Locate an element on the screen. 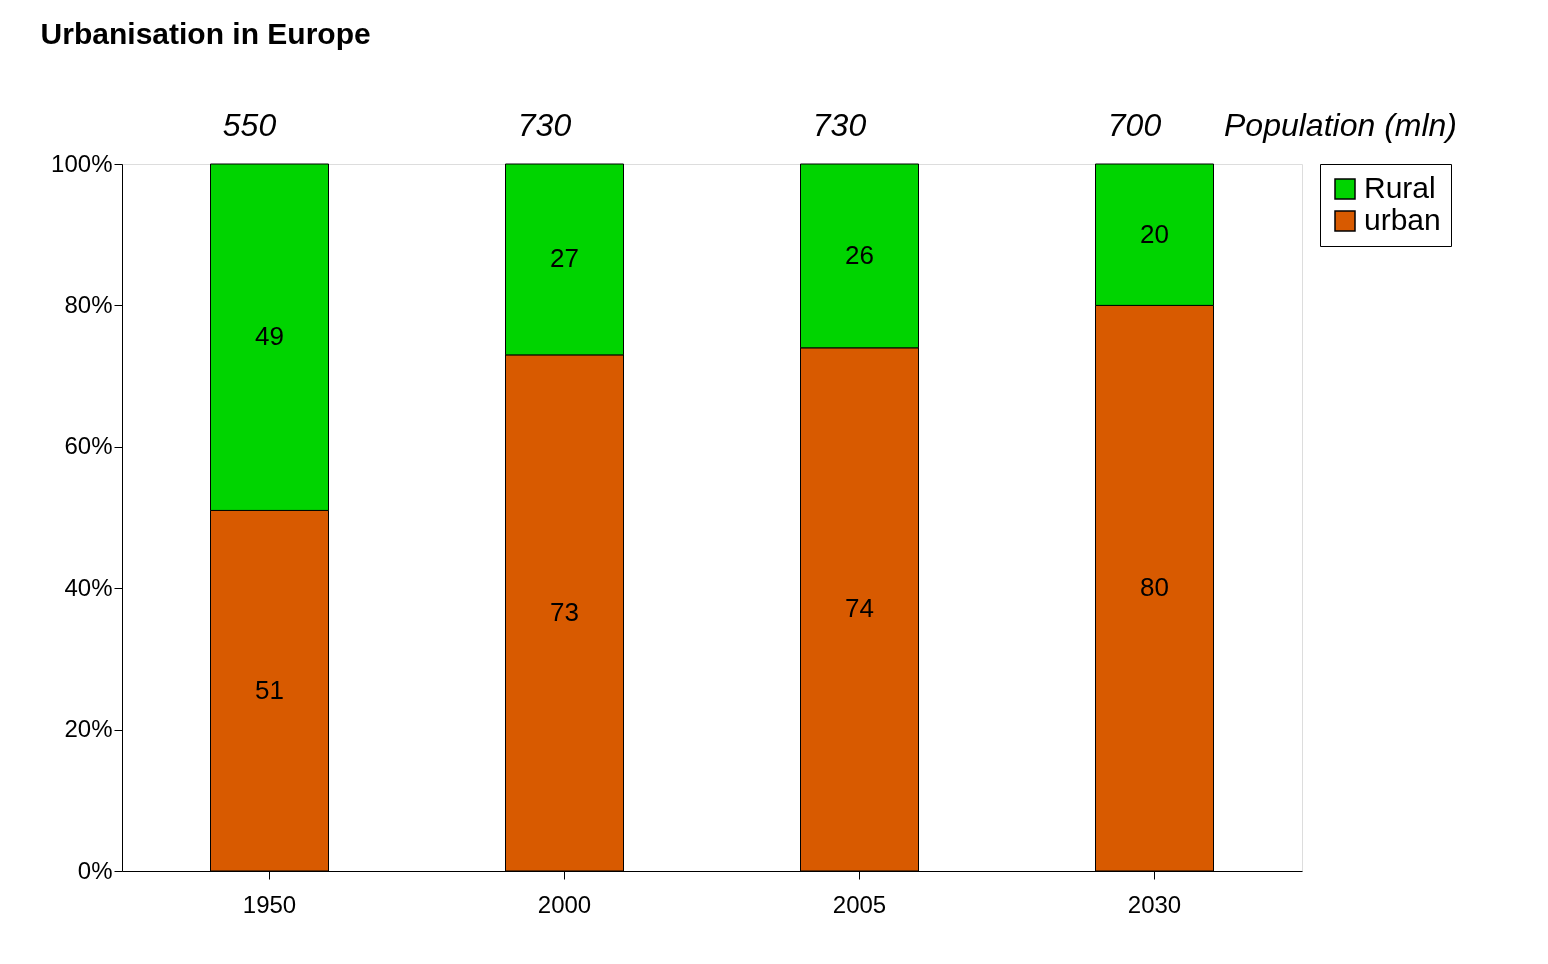 This screenshot has width=1548, height=964. y-tick-label: 60% is located at coordinates (88, 446).